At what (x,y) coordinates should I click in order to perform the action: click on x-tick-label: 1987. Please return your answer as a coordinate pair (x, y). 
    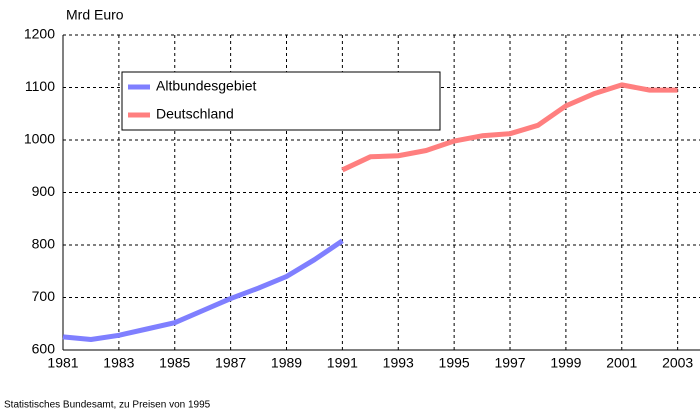
    Looking at the image, I should click on (230, 363).